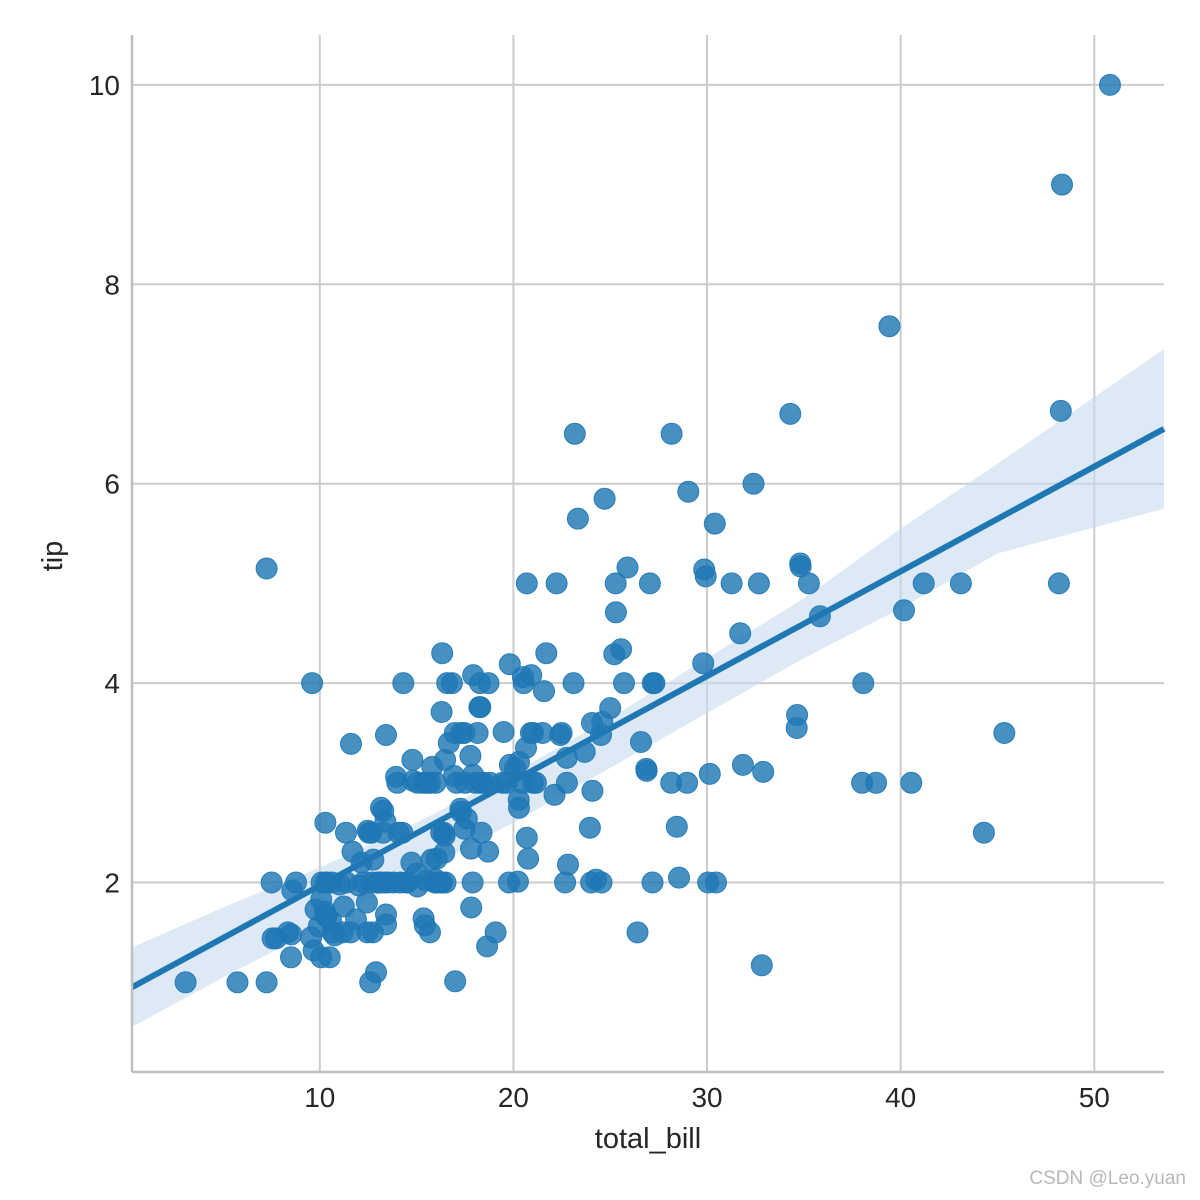 The width and height of the screenshot is (1200, 1200). I want to click on y-tick-label: 4, so click(112, 683).